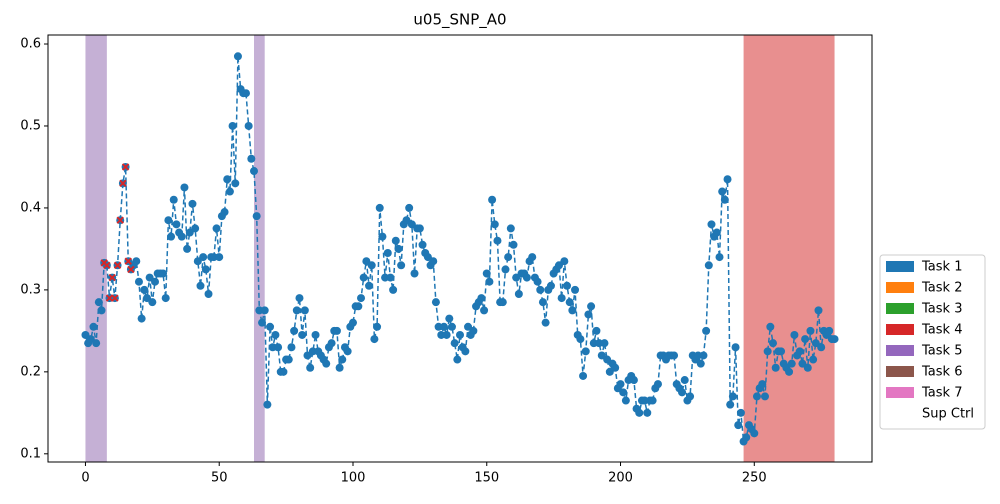  I want to click on x-tick-label: 50, so click(219, 478).